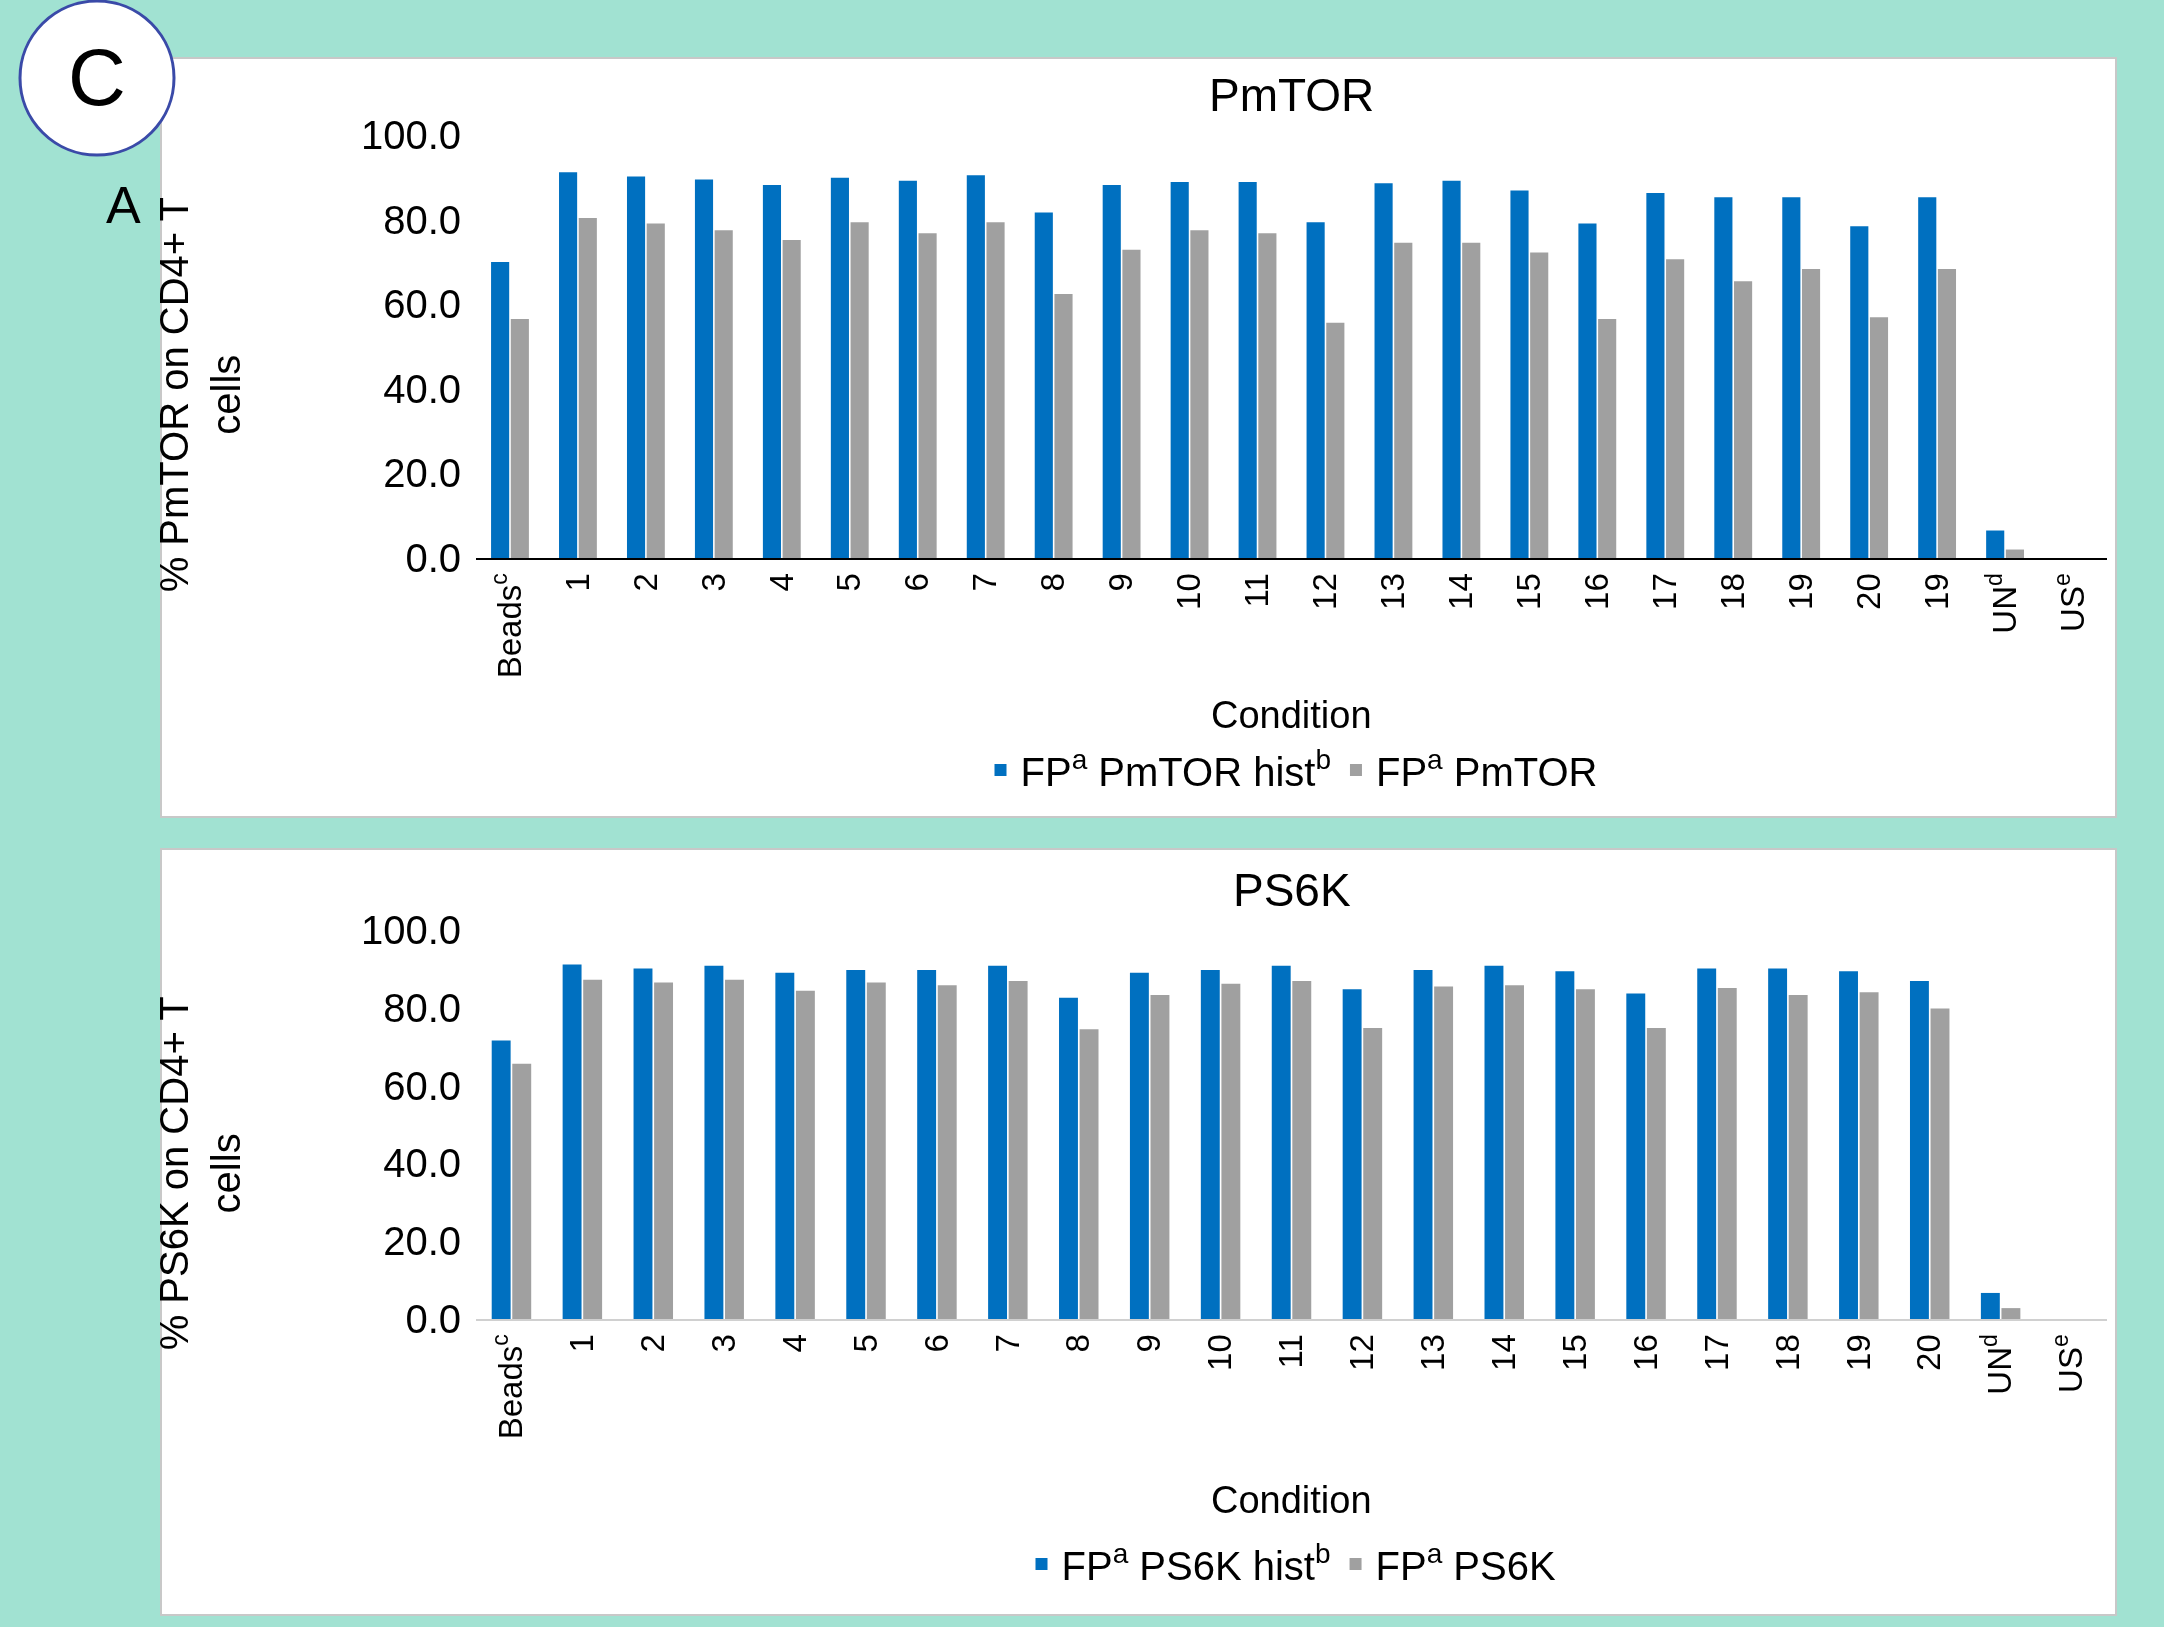  I want to click on legend-label: FP$^{a}$ PmTOR hist$^{b}$, so click(1175, 768).